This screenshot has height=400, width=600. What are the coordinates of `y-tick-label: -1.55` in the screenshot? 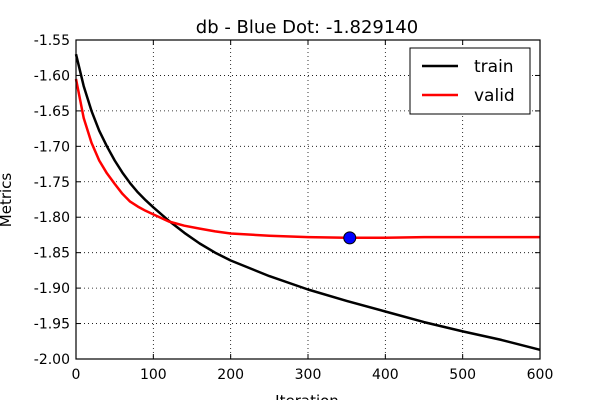 It's located at (52, 41).